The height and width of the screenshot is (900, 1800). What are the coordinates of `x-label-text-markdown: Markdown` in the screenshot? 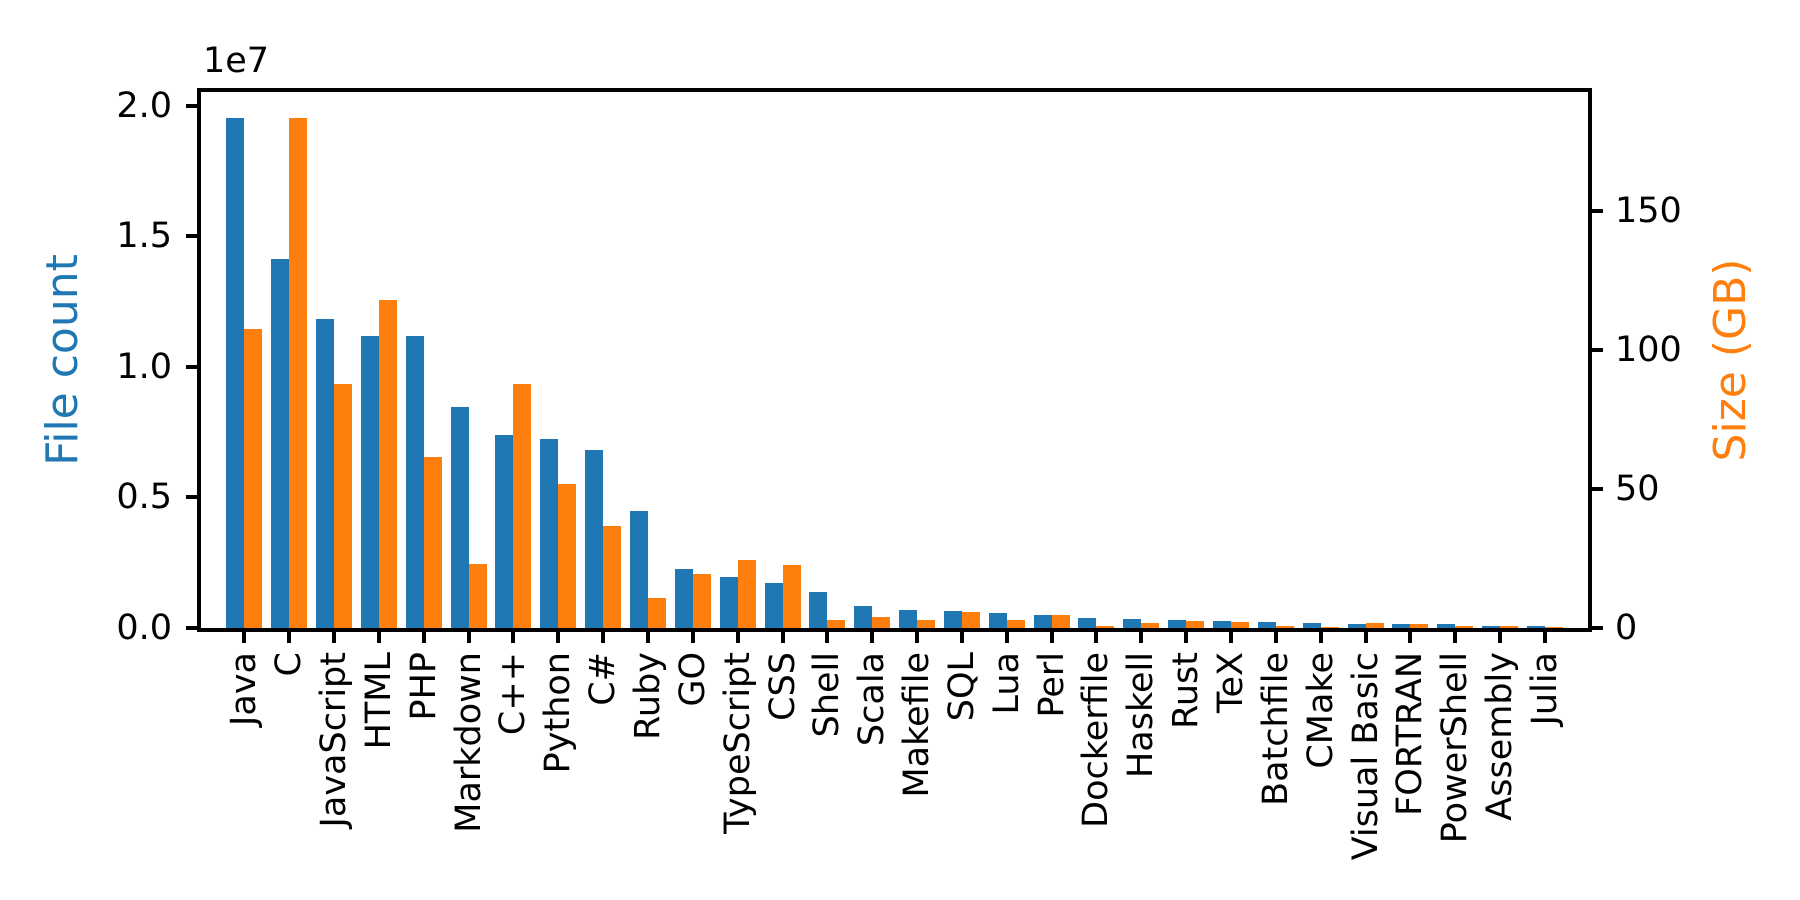 It's located at (468, 742).